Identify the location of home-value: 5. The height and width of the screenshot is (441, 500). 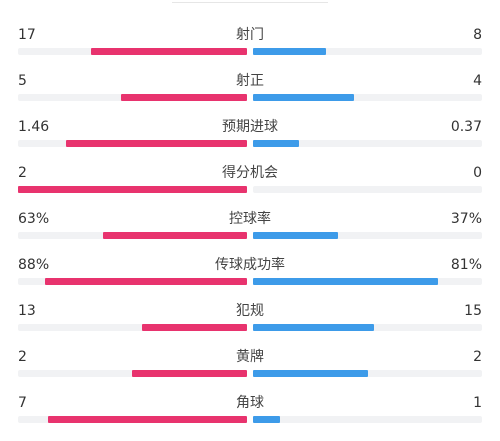
(22, 81).